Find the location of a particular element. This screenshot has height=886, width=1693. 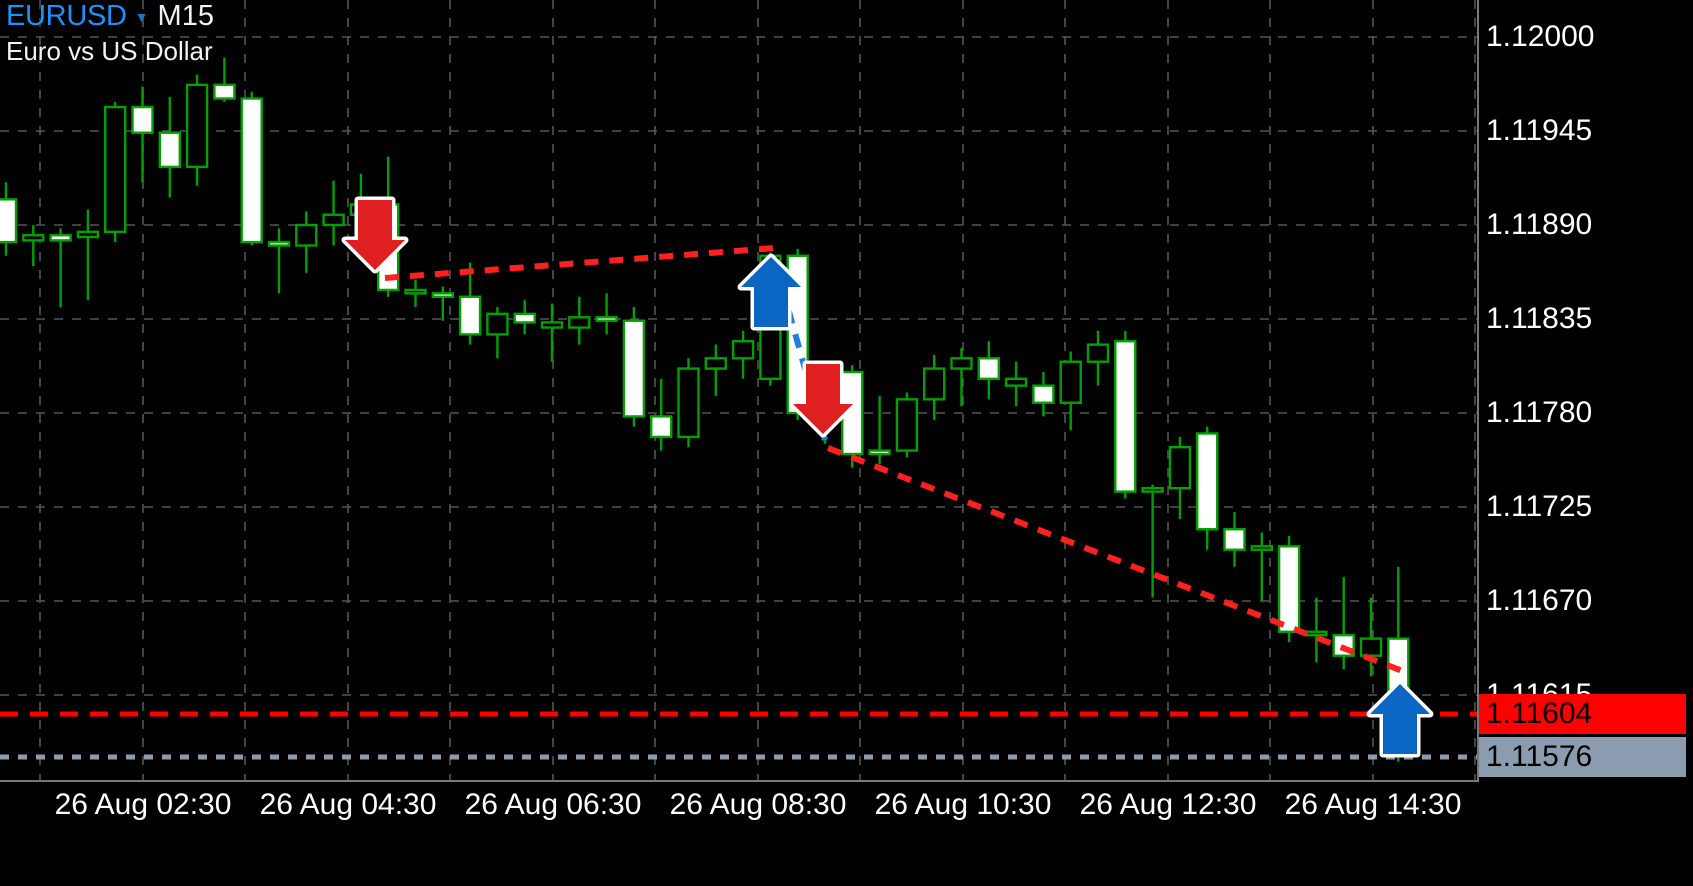

price-axis-tick: 1.11945 is located at coordinates (1539, 130).